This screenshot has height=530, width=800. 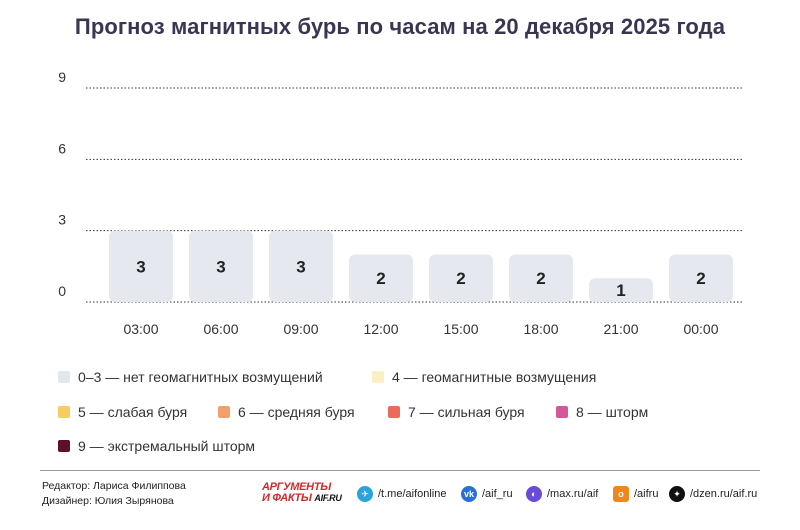 I want to click on dzen-icon: ✦, so click(x=677, y=494).